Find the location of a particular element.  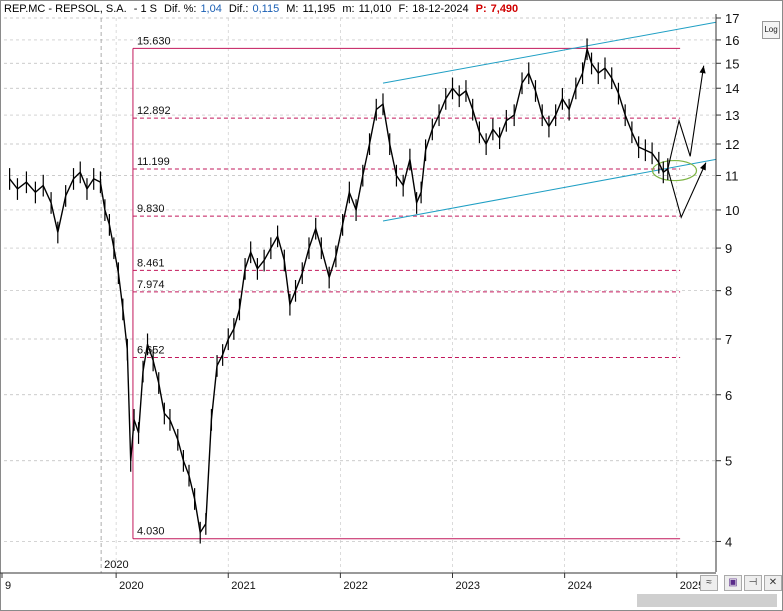

p-label: P: is located at coordinates (481, 9).